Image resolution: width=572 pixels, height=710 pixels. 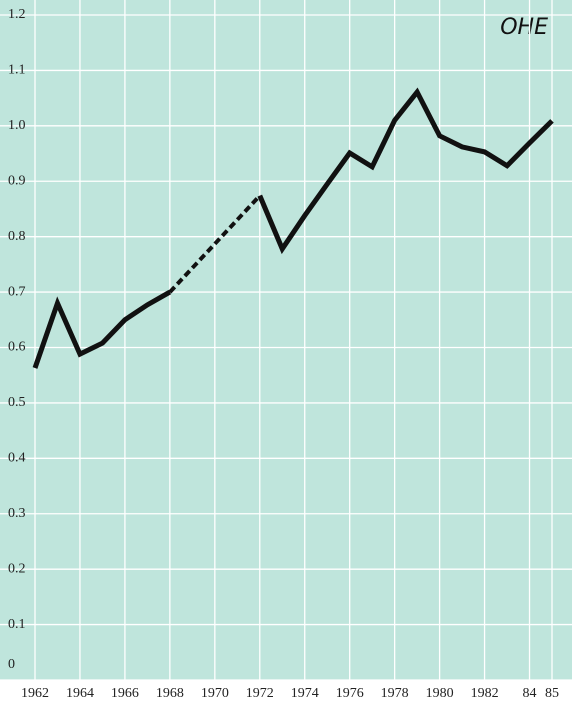 What do you see at coordinates (17, 513) in the screenshot?
I see `y-tick-label: 0.3` at bounding box center [17, 513].